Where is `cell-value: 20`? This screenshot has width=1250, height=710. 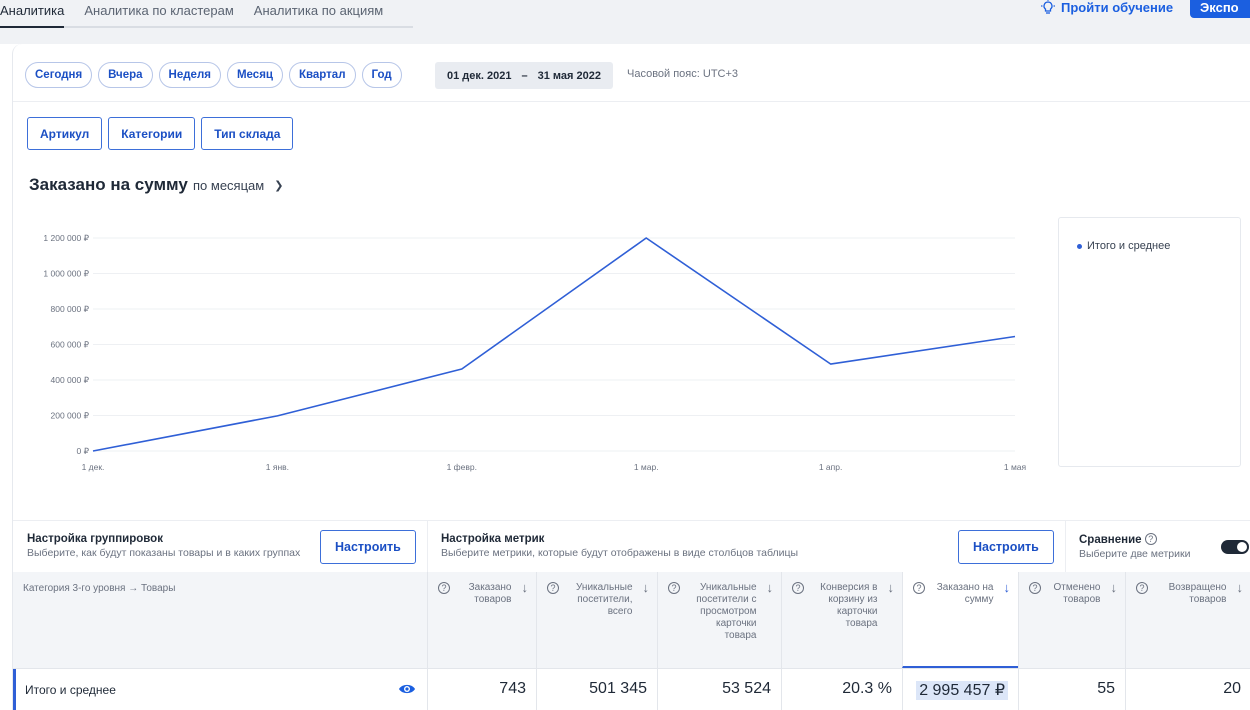 cell-value: 20 is located at coordinates (1232, 688).